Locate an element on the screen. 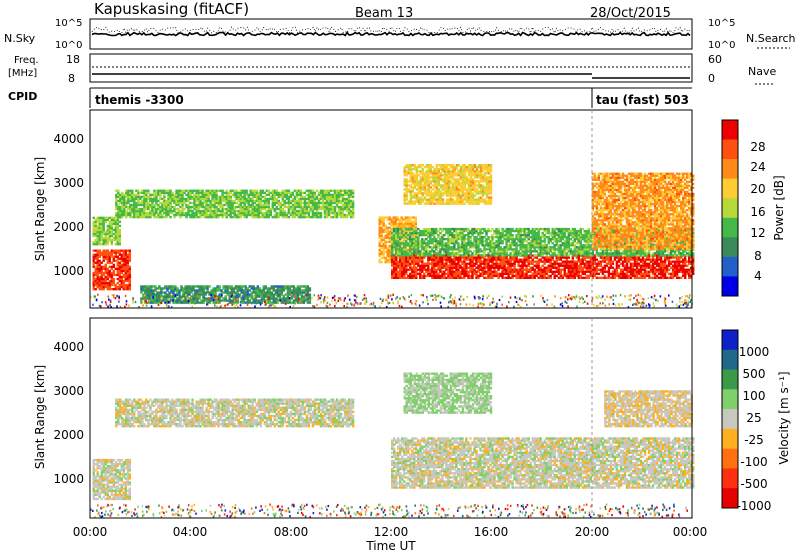  cpid-label: CPID is located at coordinates (22, 96).